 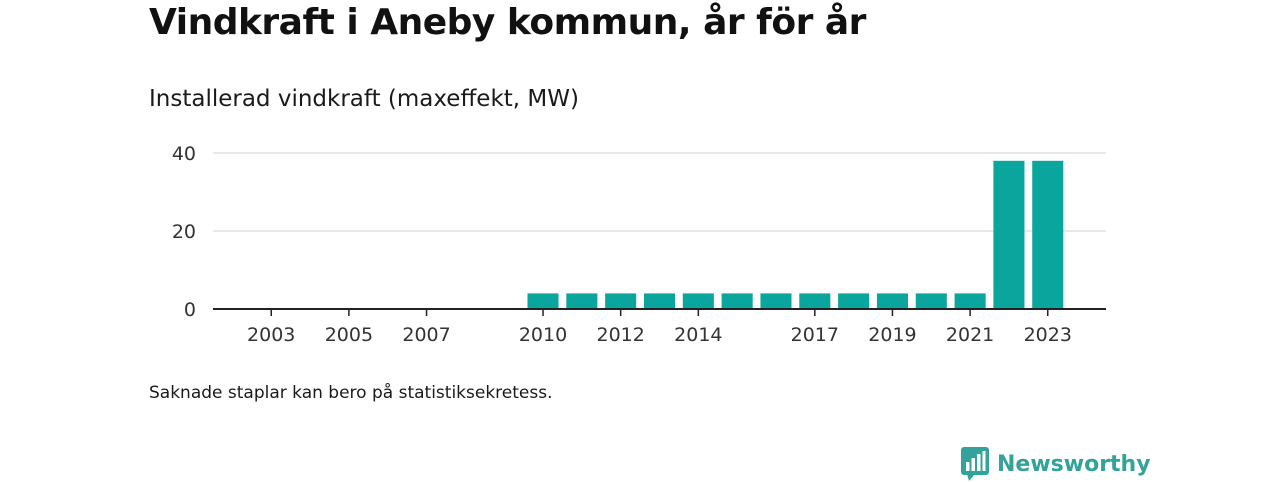 What do you see at coordinates (698, 335) in the screenshot?
I see `x-tick-label-2014: 2014` at bounding box center [698, 335].